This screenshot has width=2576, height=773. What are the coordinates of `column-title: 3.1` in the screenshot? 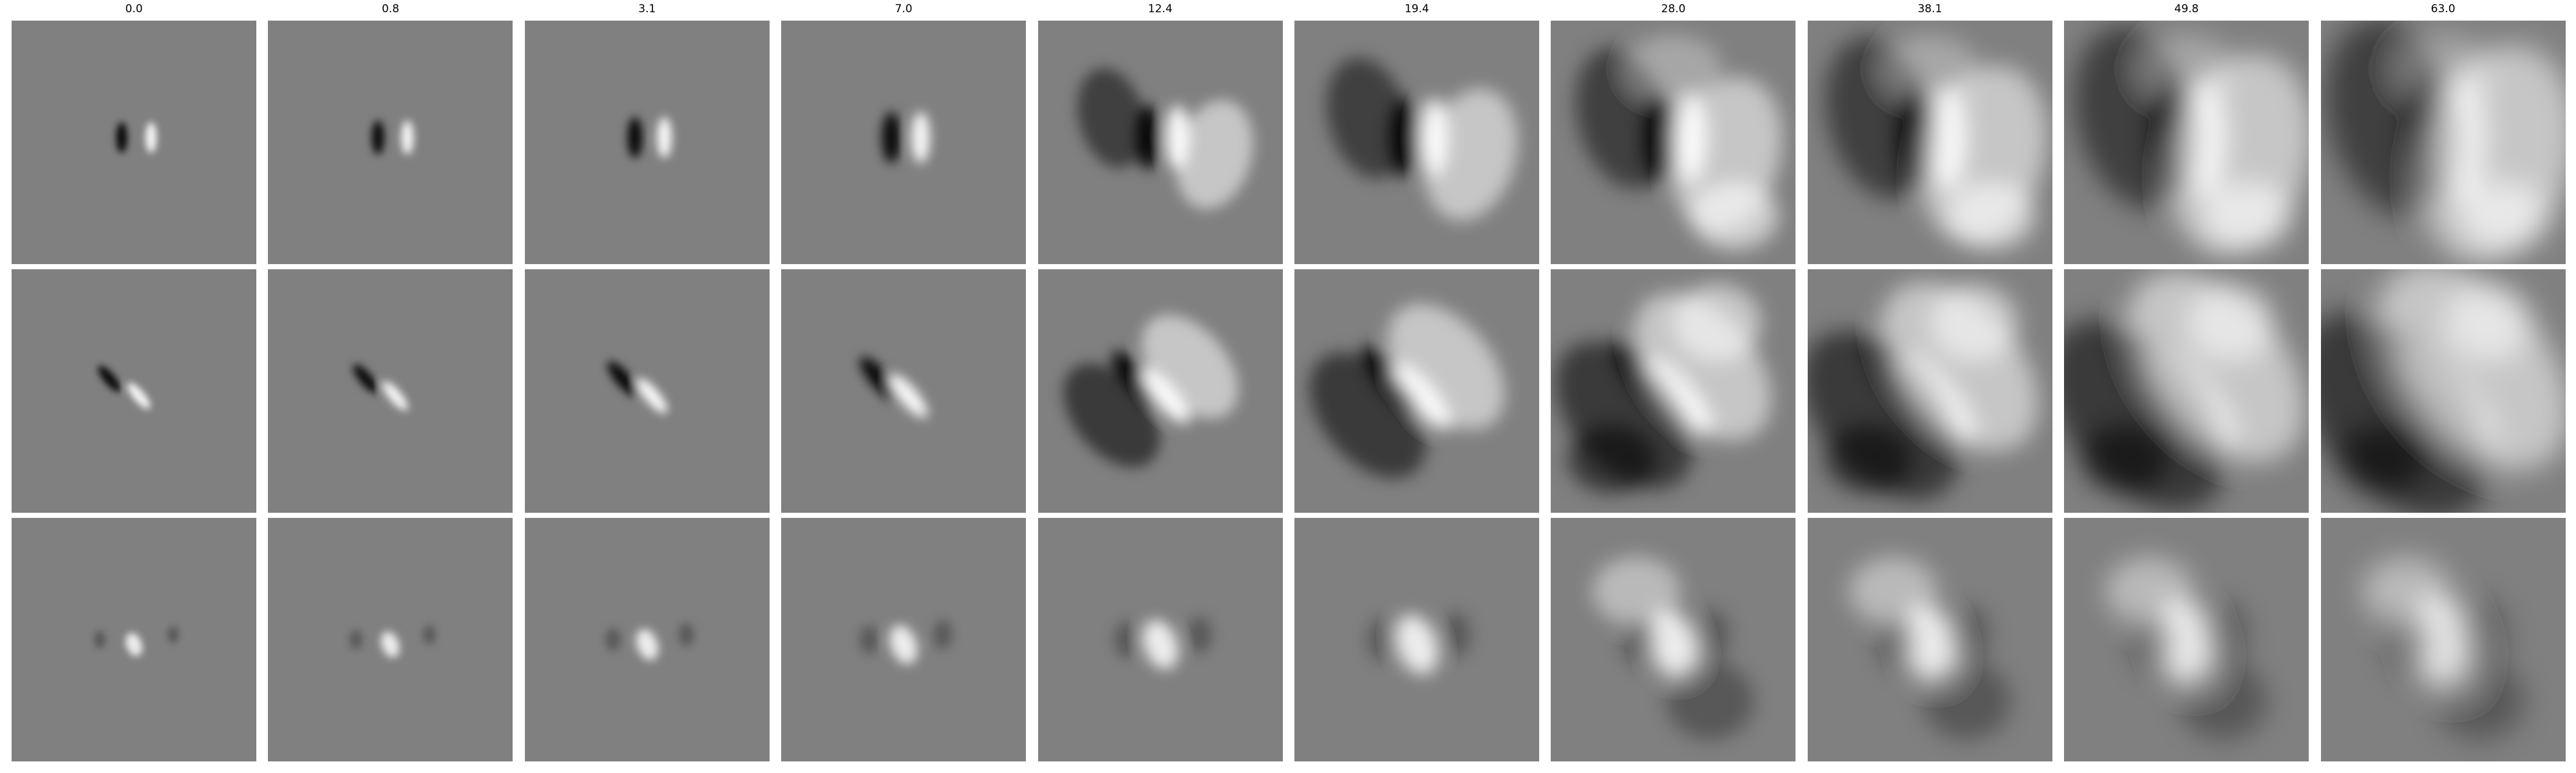 It's located at (647, 9).